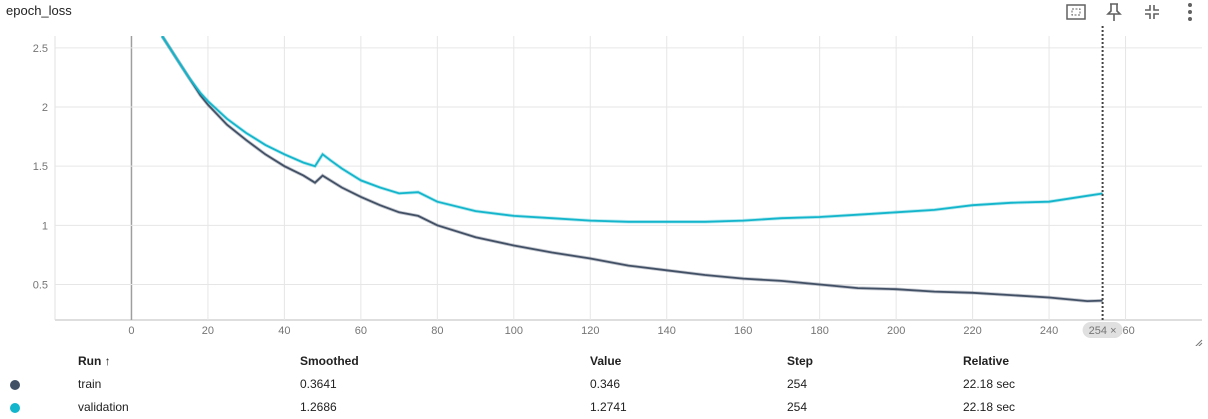 This screenshot has height=419, width=1208. What do you see at coordinates (800, 361) in the screenshot?
I see `header-step: Step` at bounding box center [800, 361].